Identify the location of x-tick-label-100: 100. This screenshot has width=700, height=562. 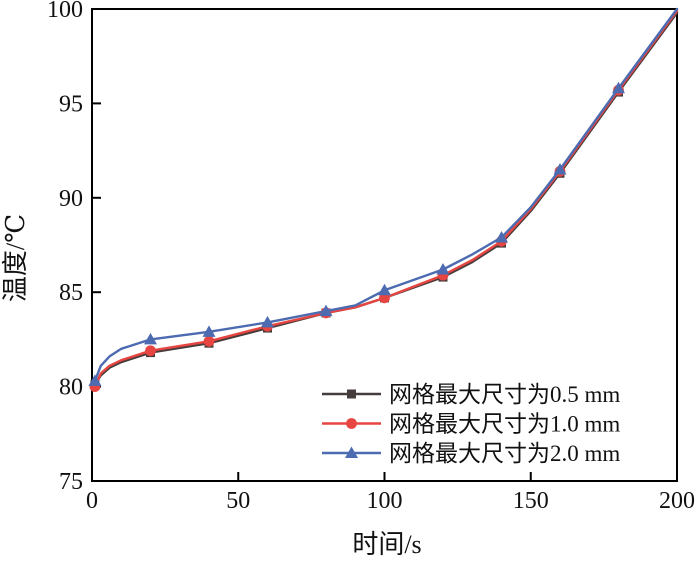
(385, 501).